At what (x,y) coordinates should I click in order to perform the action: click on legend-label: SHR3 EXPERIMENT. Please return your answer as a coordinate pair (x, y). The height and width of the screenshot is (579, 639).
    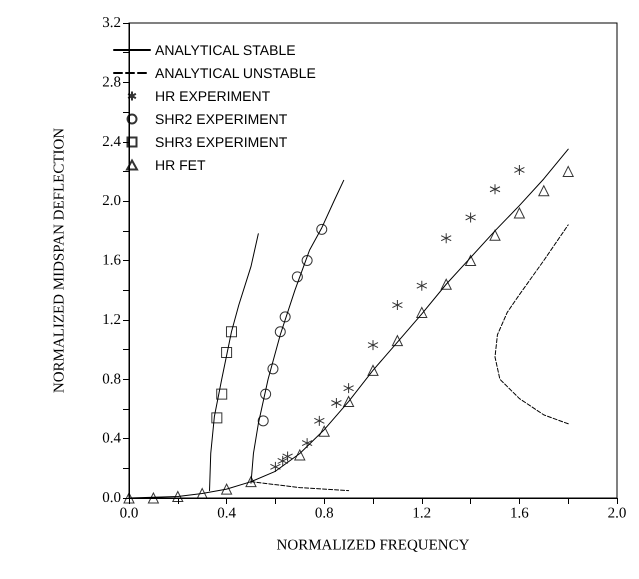
    Looking at the image, I should click on (221, 142).